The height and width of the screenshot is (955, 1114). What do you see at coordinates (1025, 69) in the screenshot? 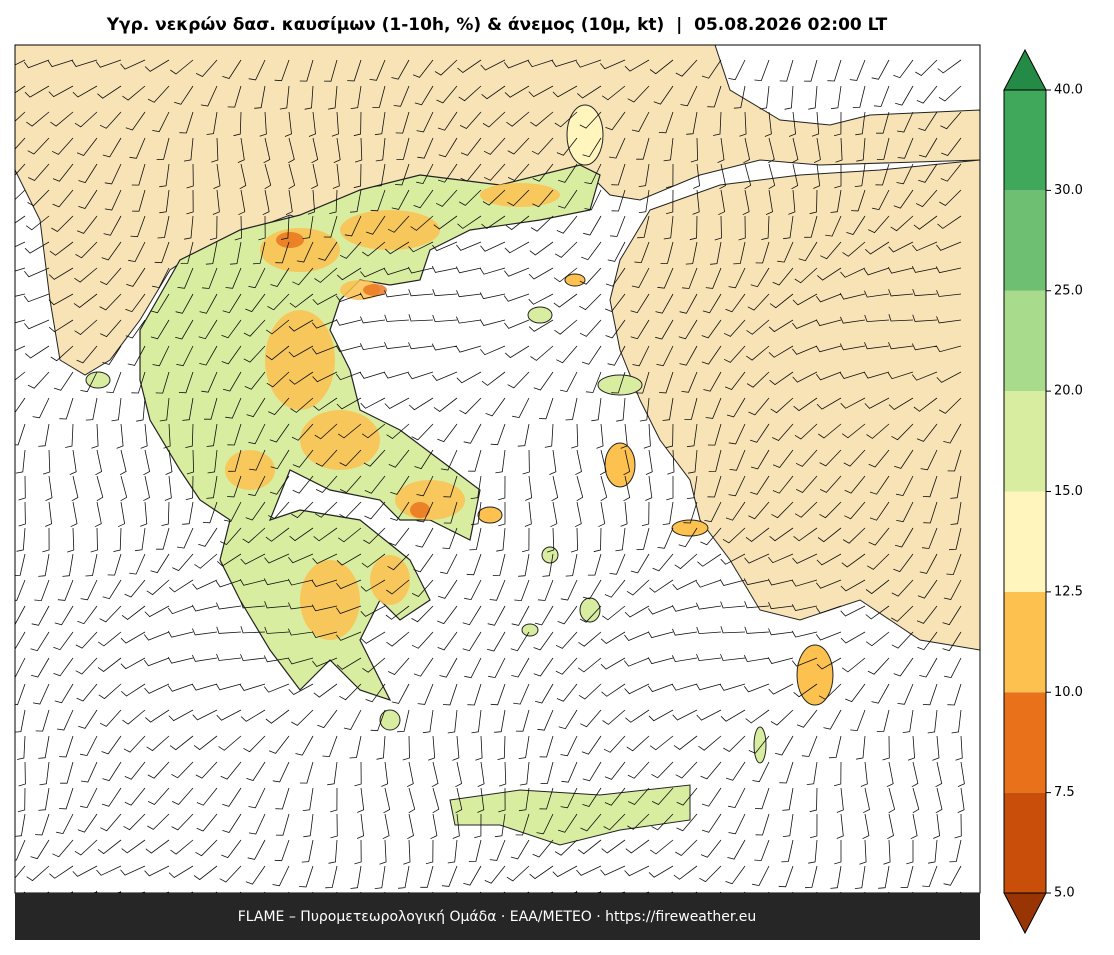
I see `colorbar-over` at bounding box center [1025, 69].